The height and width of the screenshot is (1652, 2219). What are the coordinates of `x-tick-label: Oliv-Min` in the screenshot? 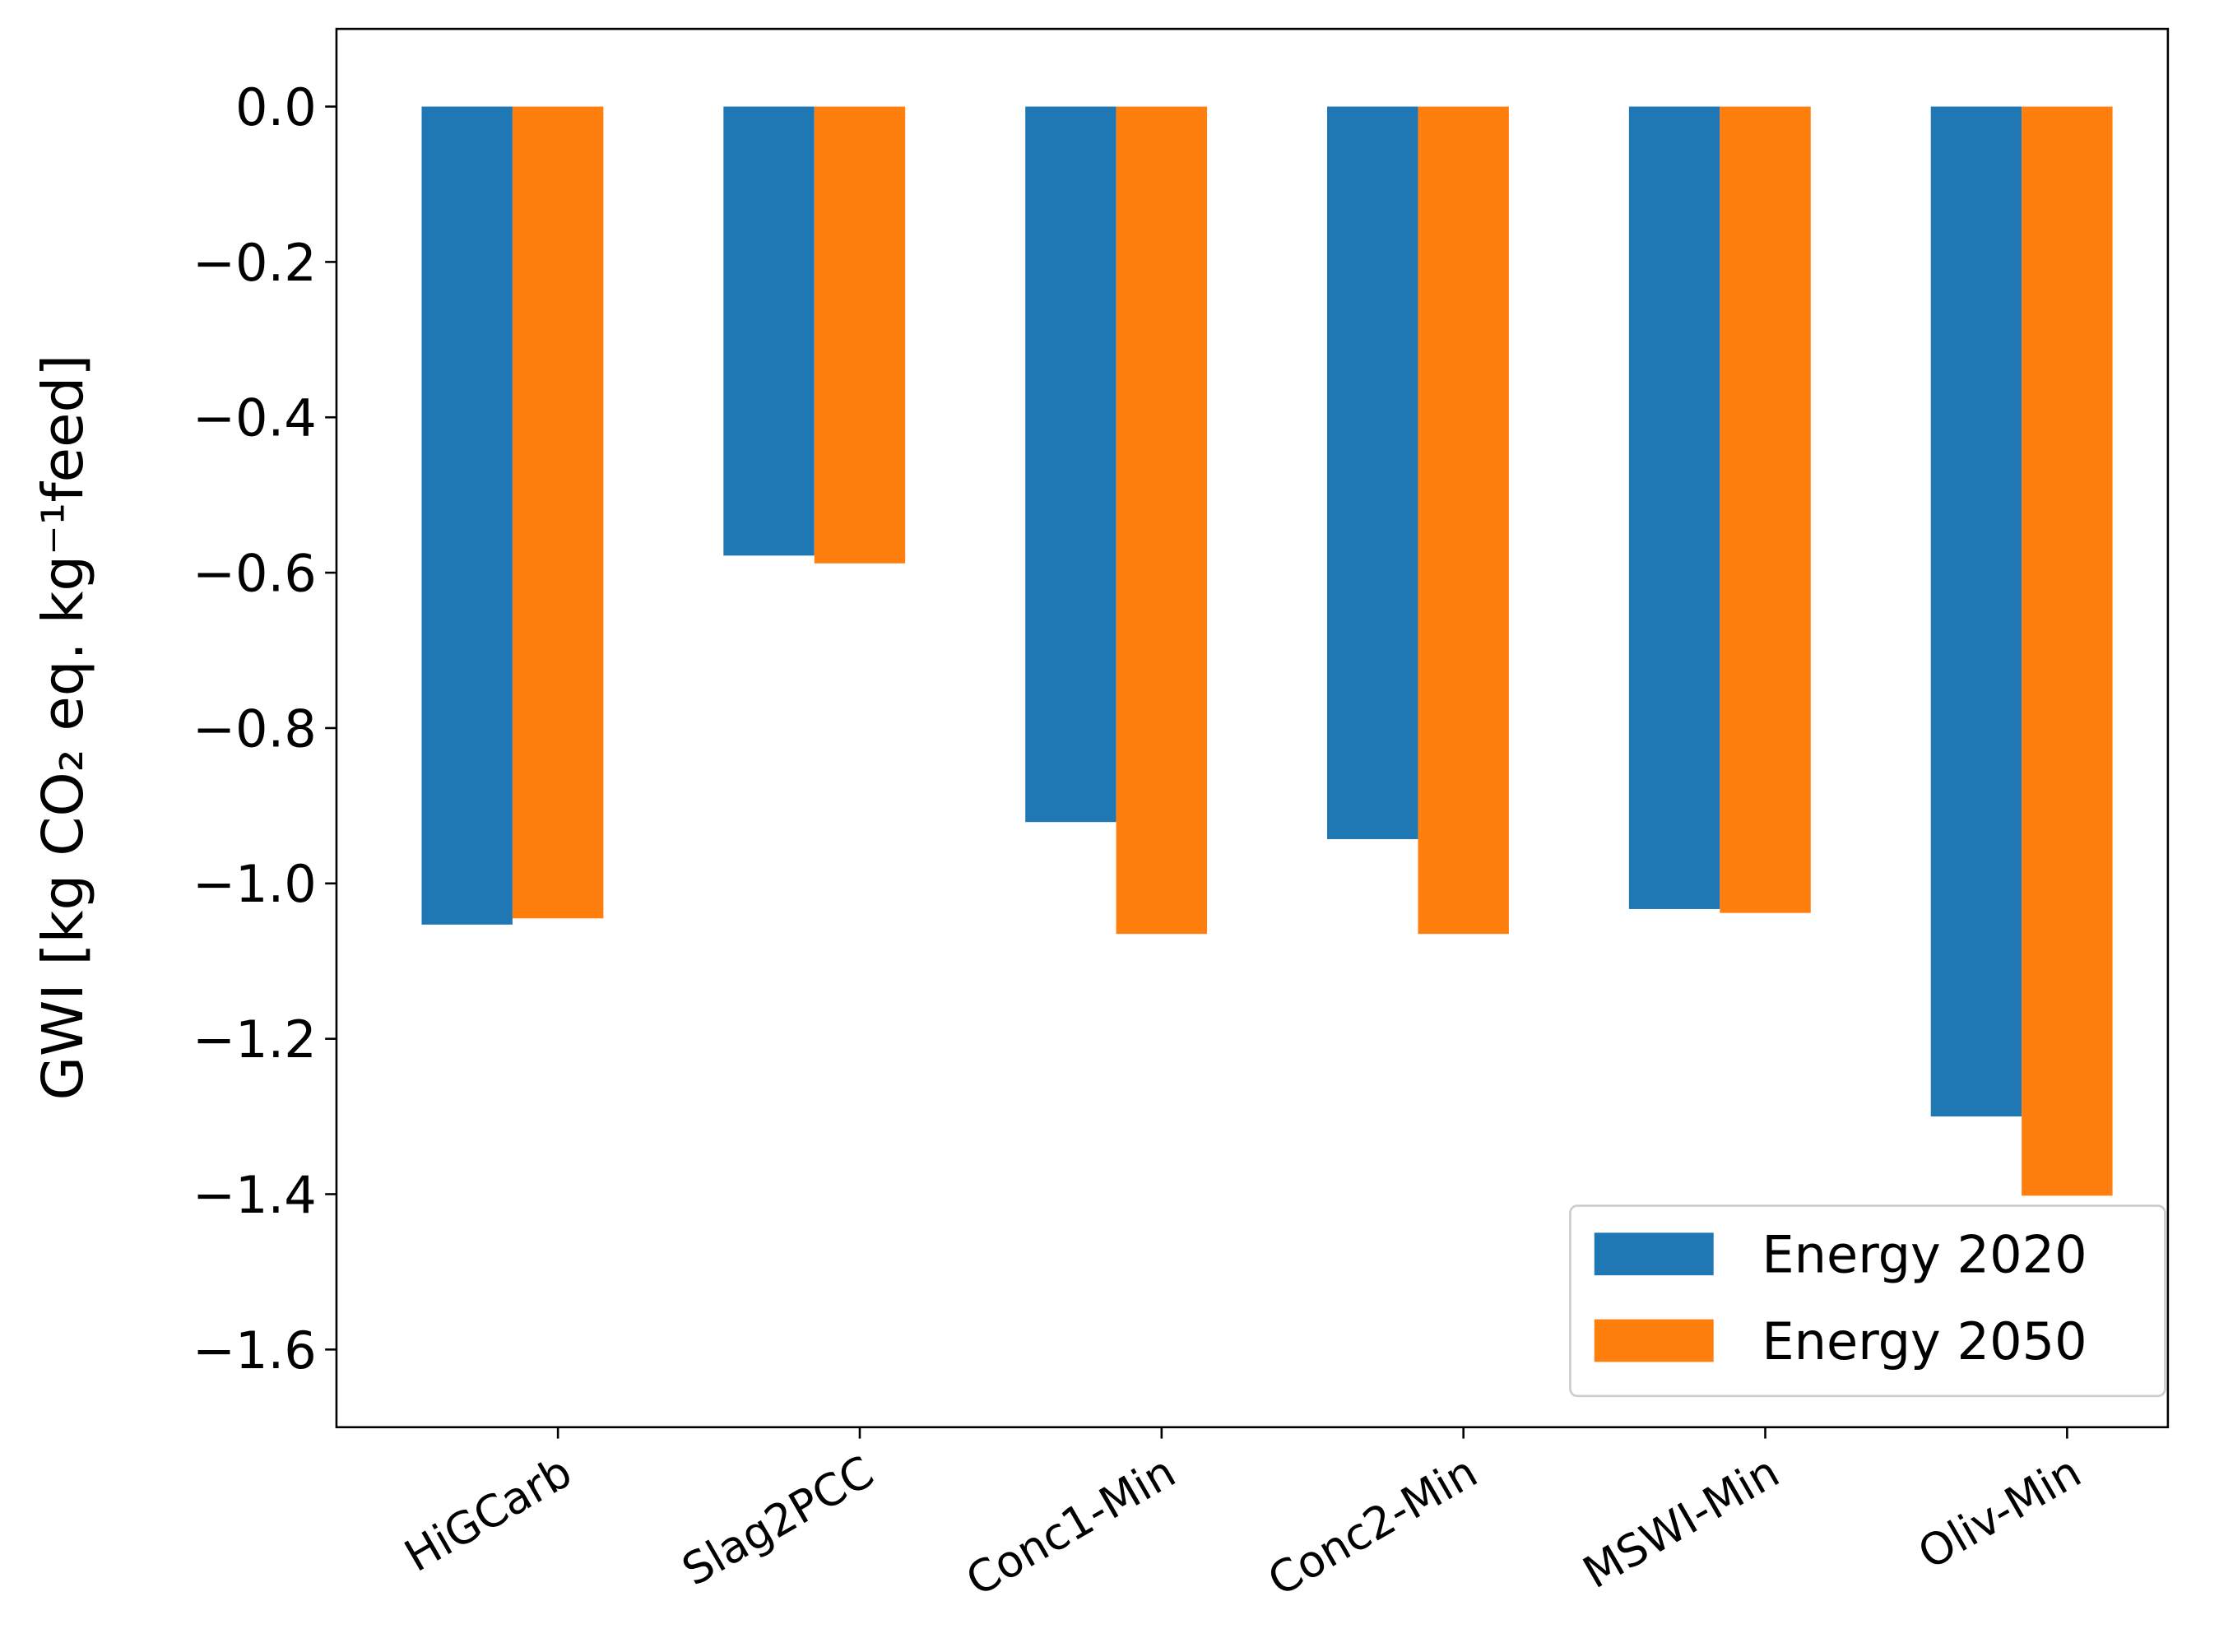 It's located at (2000, 1513).